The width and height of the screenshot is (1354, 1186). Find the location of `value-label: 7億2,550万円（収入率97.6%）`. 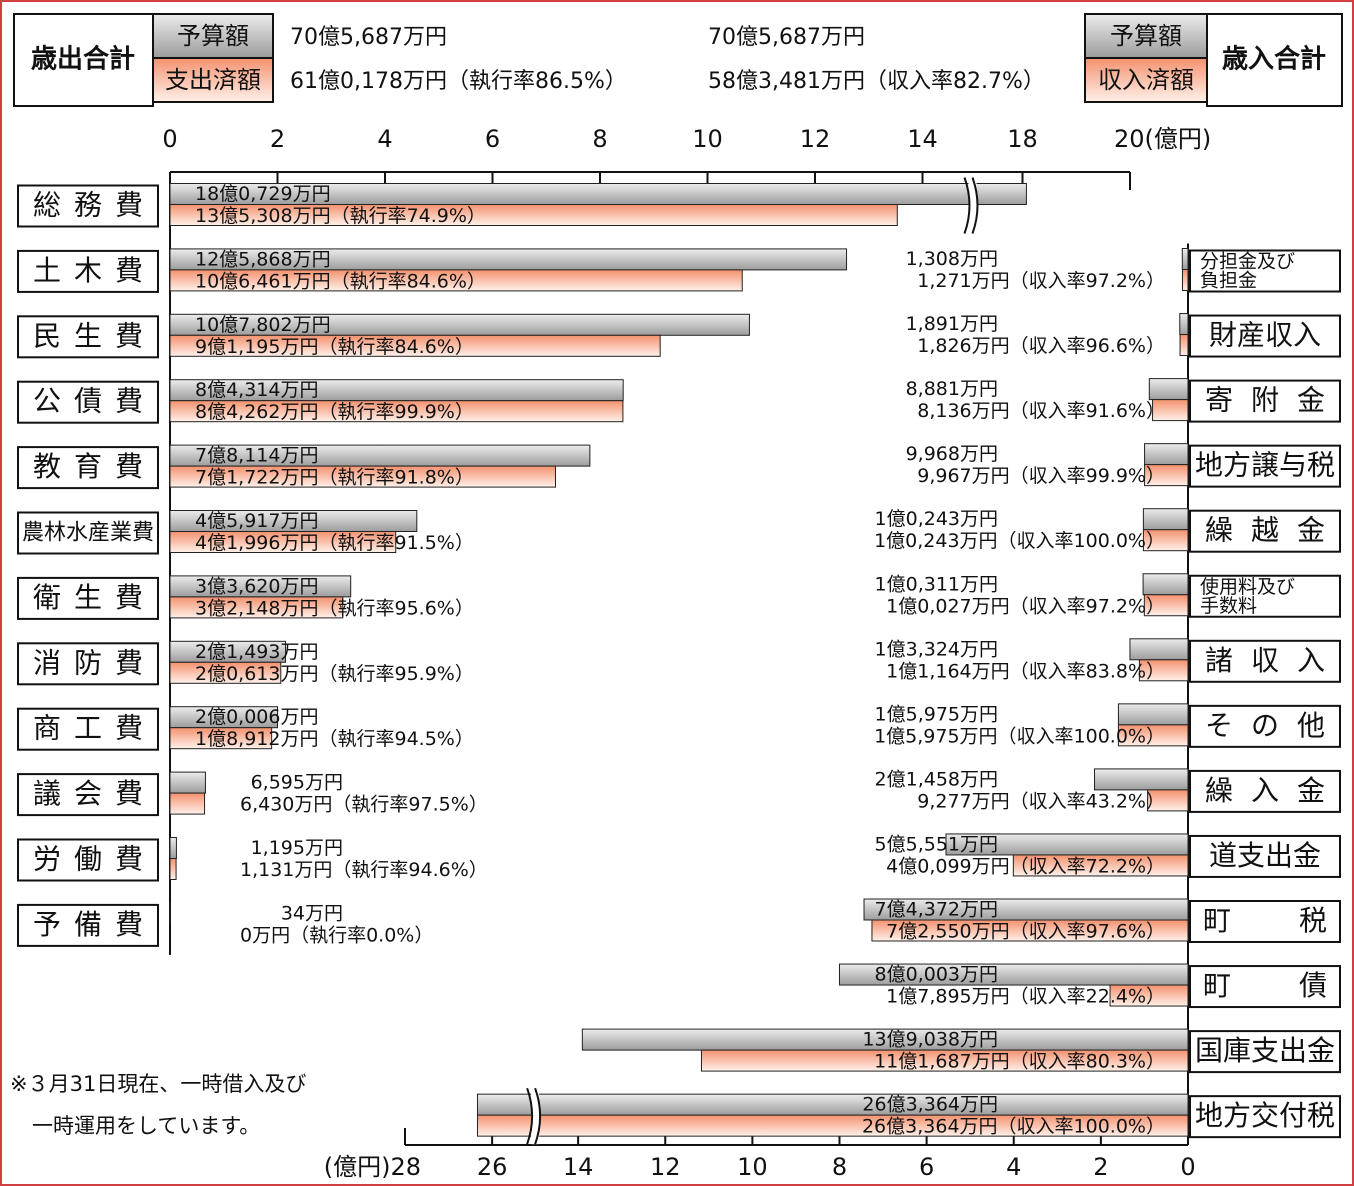

value-label: 7億2,550万円（収入率97.6%） is located at coordinates (1025, 932).